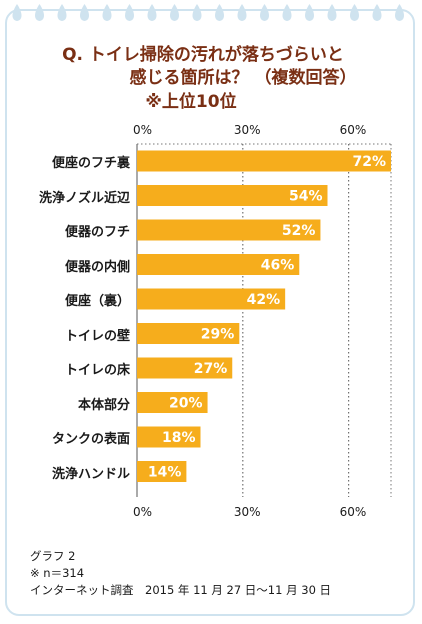 This screenshot has width=422, height=624. I want to click on sample-size: ※ n＝314, so click(57, 573).